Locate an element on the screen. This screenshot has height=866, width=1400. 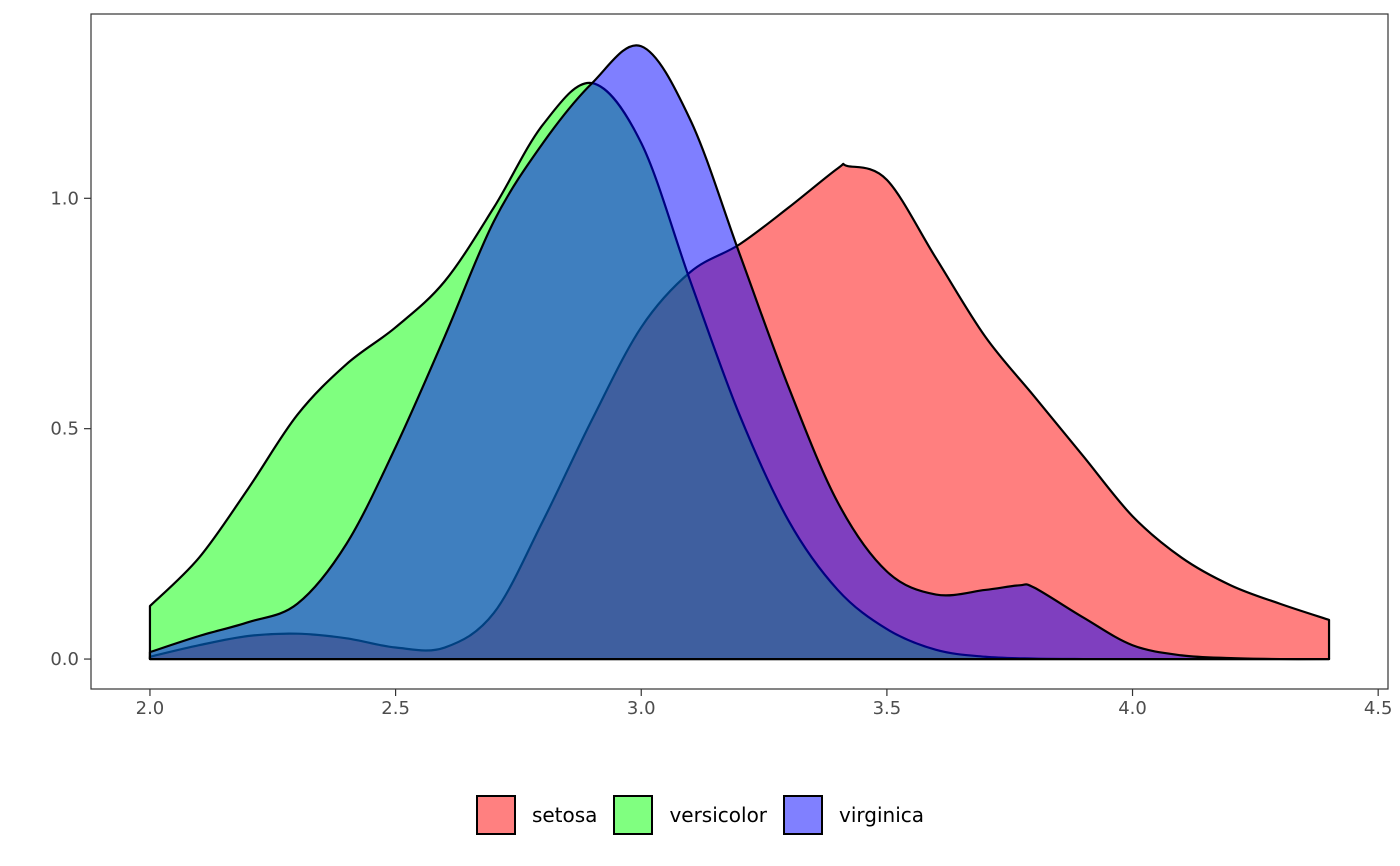
x-axis: 2.0 2.5 3.0 3.5 4.0 4.5 is located at coordinates (764, 704).